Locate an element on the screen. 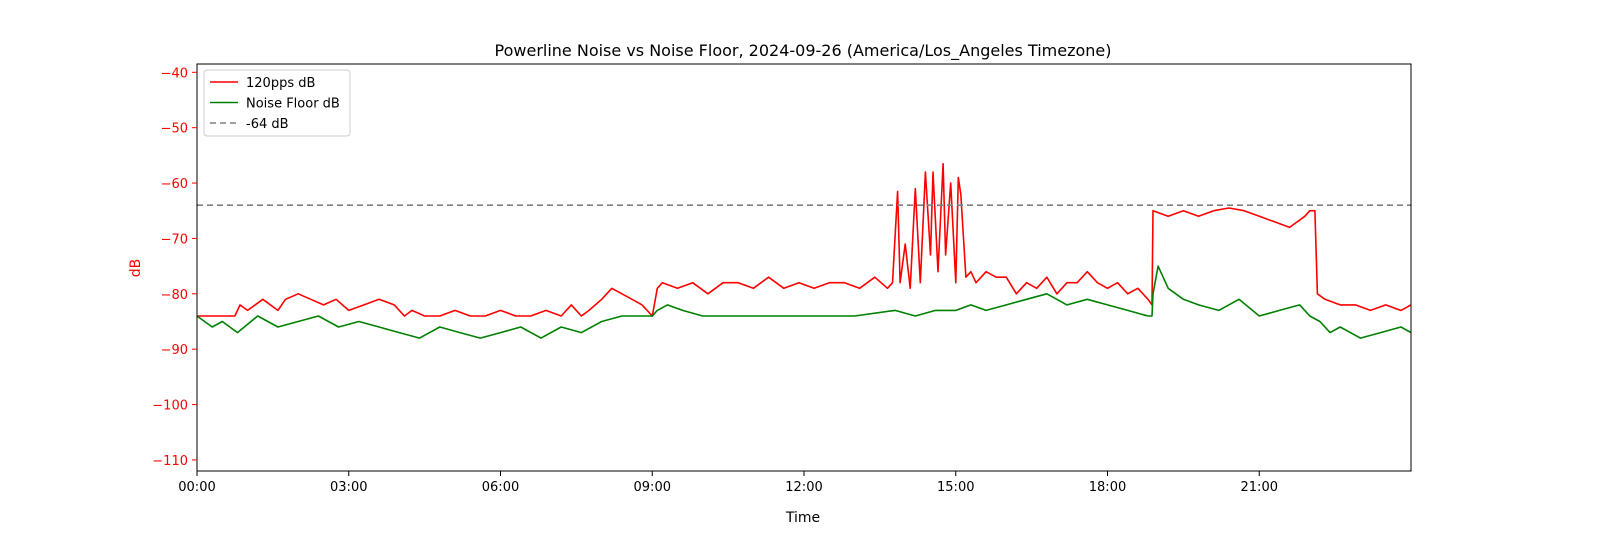 The height and width of the screenshot is (540, 1600). y-tick-label: −90 is located at coordinates (174, 350).